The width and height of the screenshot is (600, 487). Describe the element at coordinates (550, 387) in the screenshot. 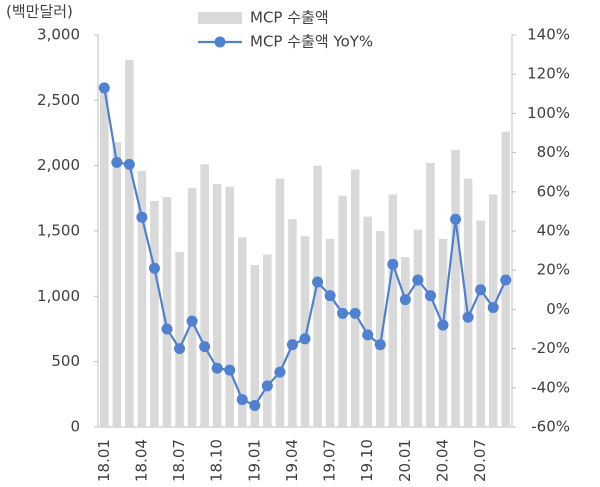

I see `y2-tick-label: -40%` at that location.